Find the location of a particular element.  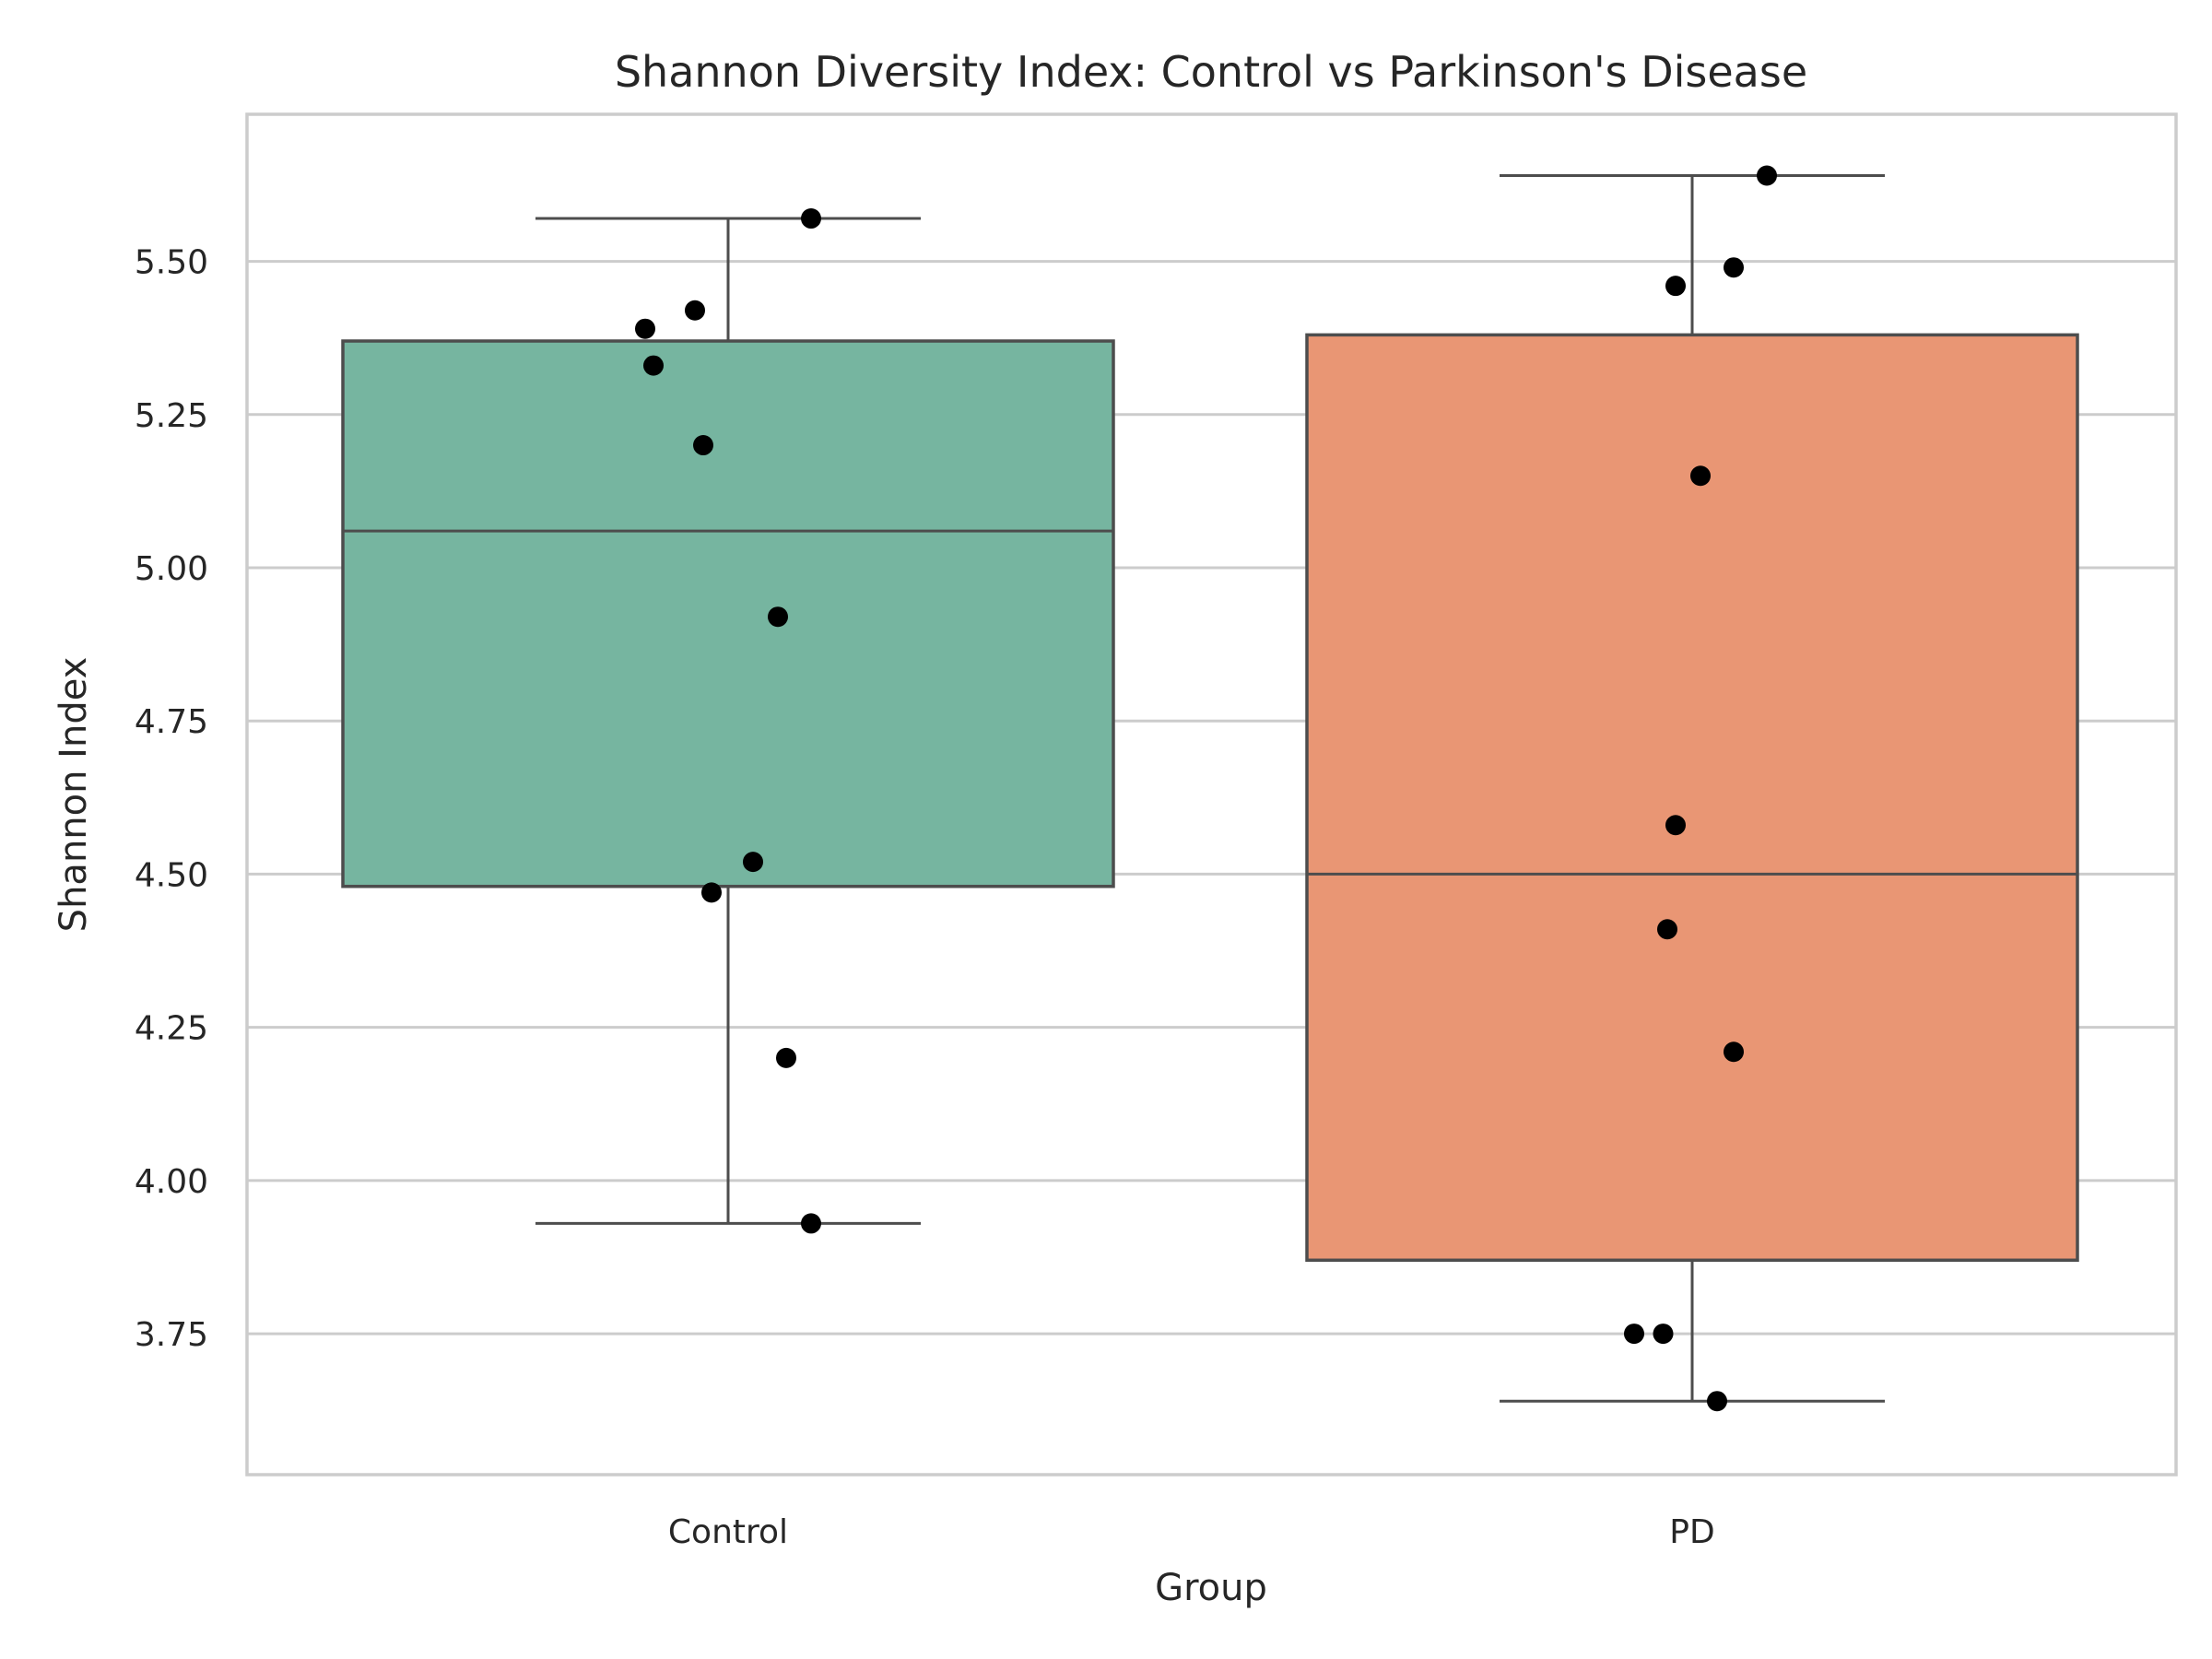

y-tick-label: 5.50 is located at coordinates (171, 263).